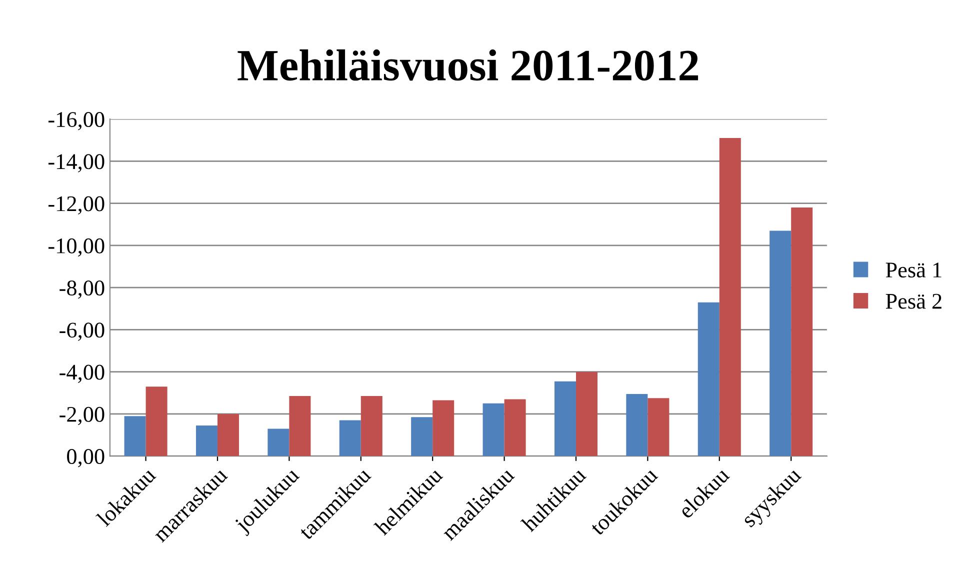 The width and height of the screenshot is (956, 581). What do you see at coordinates (82, 331) in the screenshot?
I see `y-tick-label: -6,00` at bounding box center [82, 331].